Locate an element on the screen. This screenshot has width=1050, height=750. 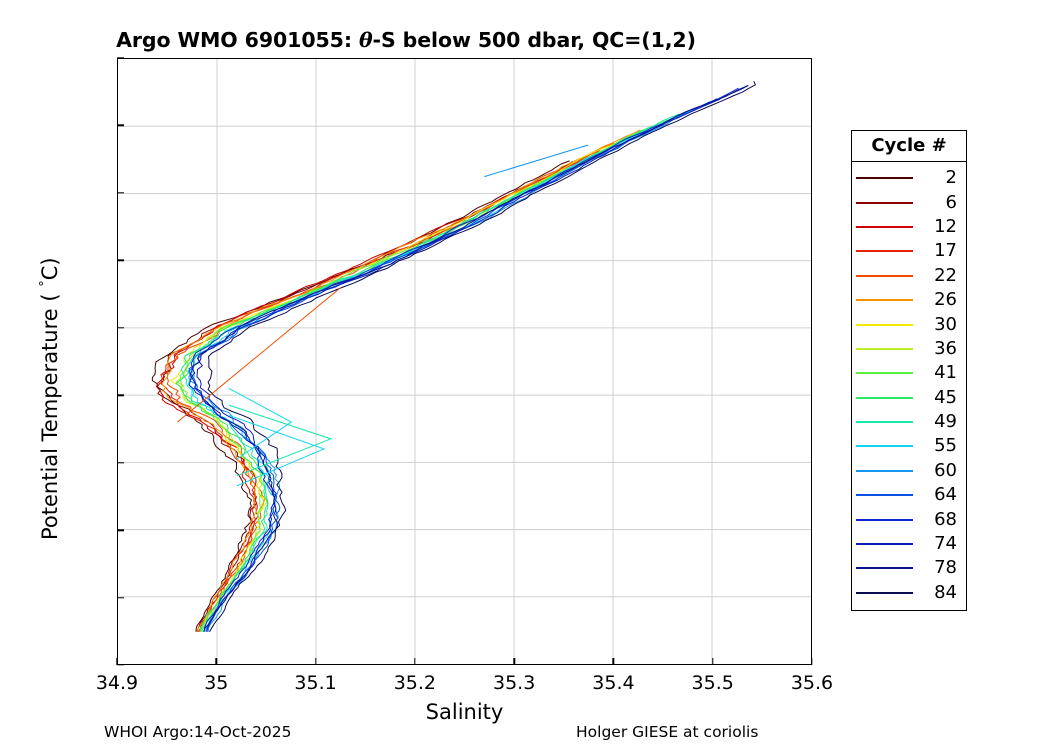
legend-item: 84 is located at coordinates (909, 593).